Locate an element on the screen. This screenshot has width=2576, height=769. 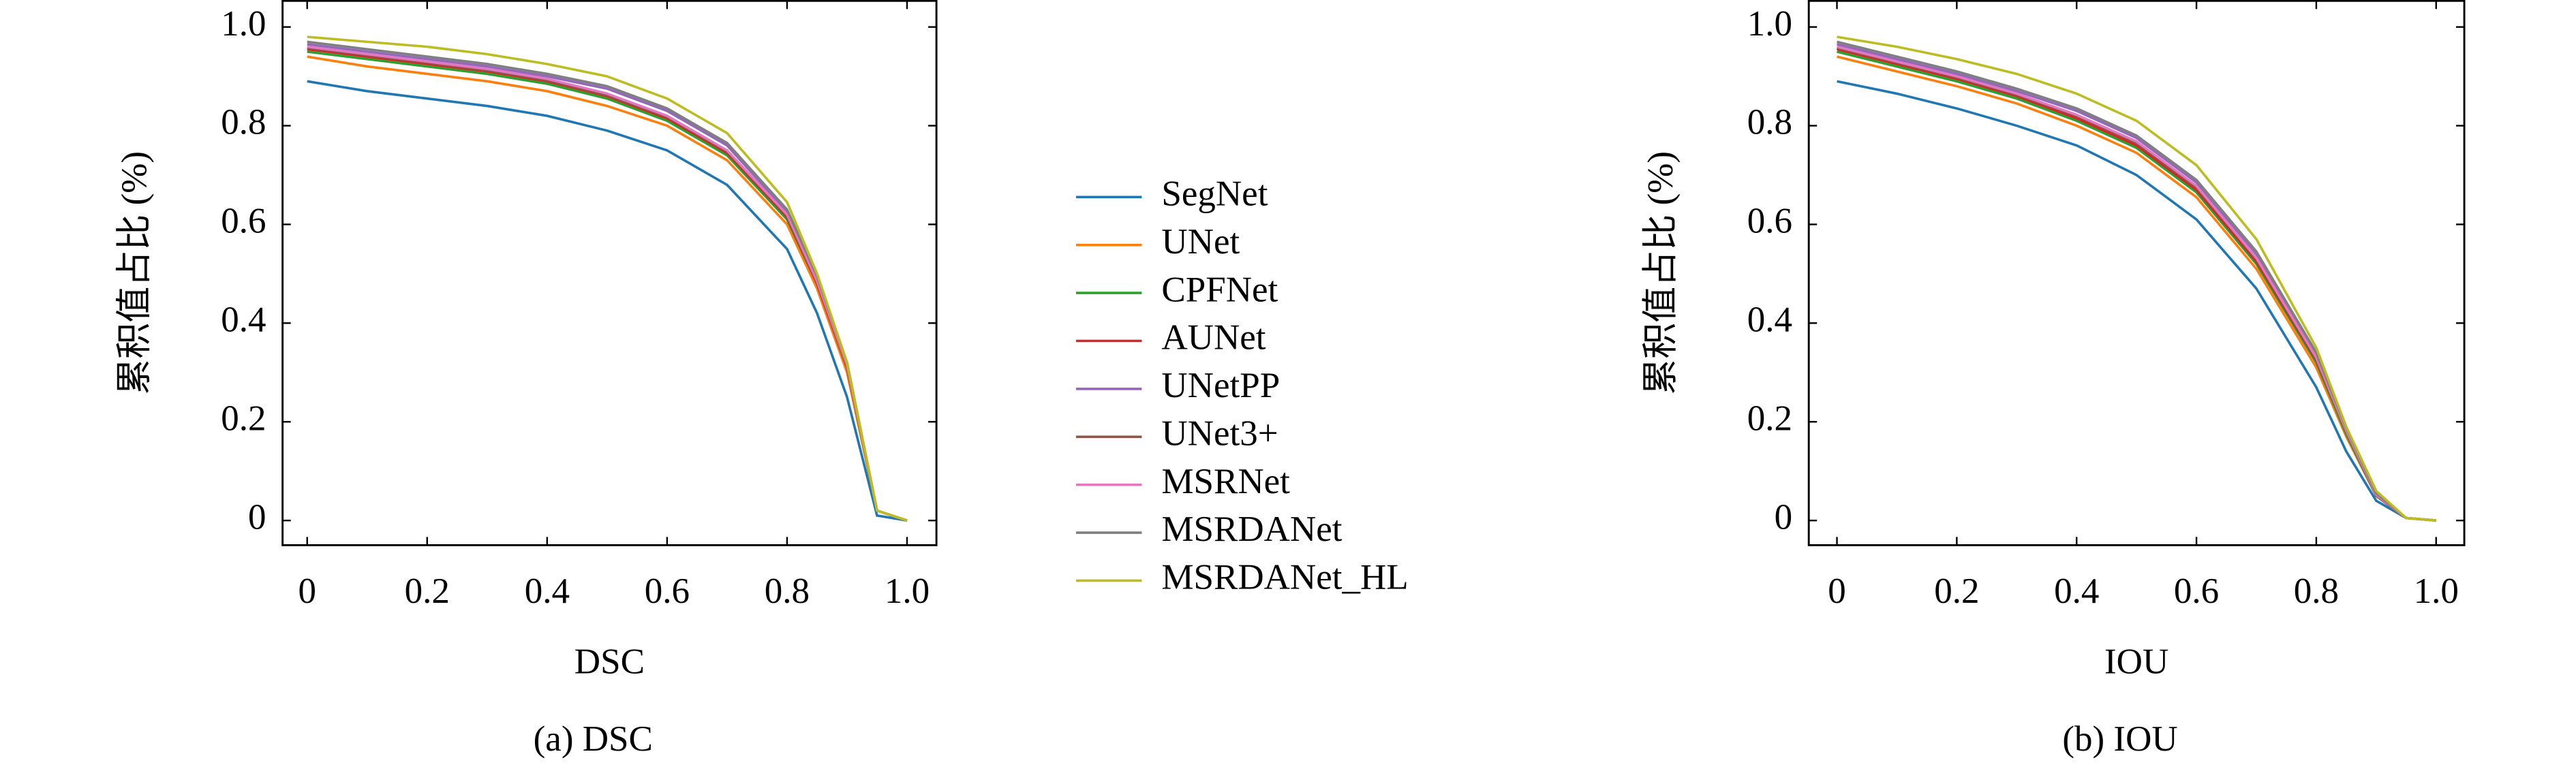
legend-label: UNetPP is located at coordinates (1220, 385).